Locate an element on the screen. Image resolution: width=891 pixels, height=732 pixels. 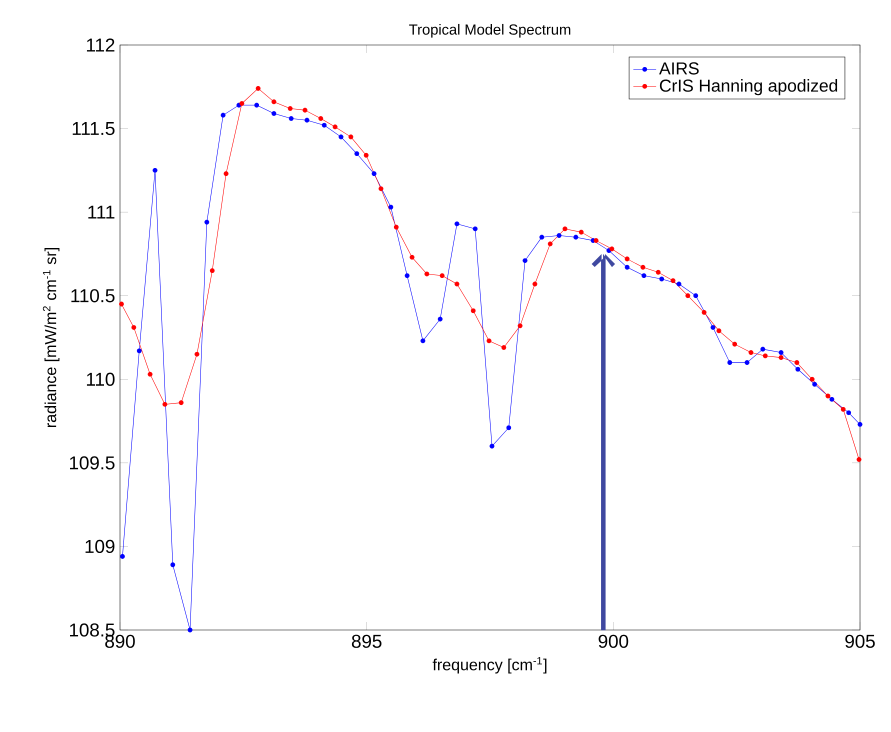
legend-label: AIRS is located at coordinates (679, 68).